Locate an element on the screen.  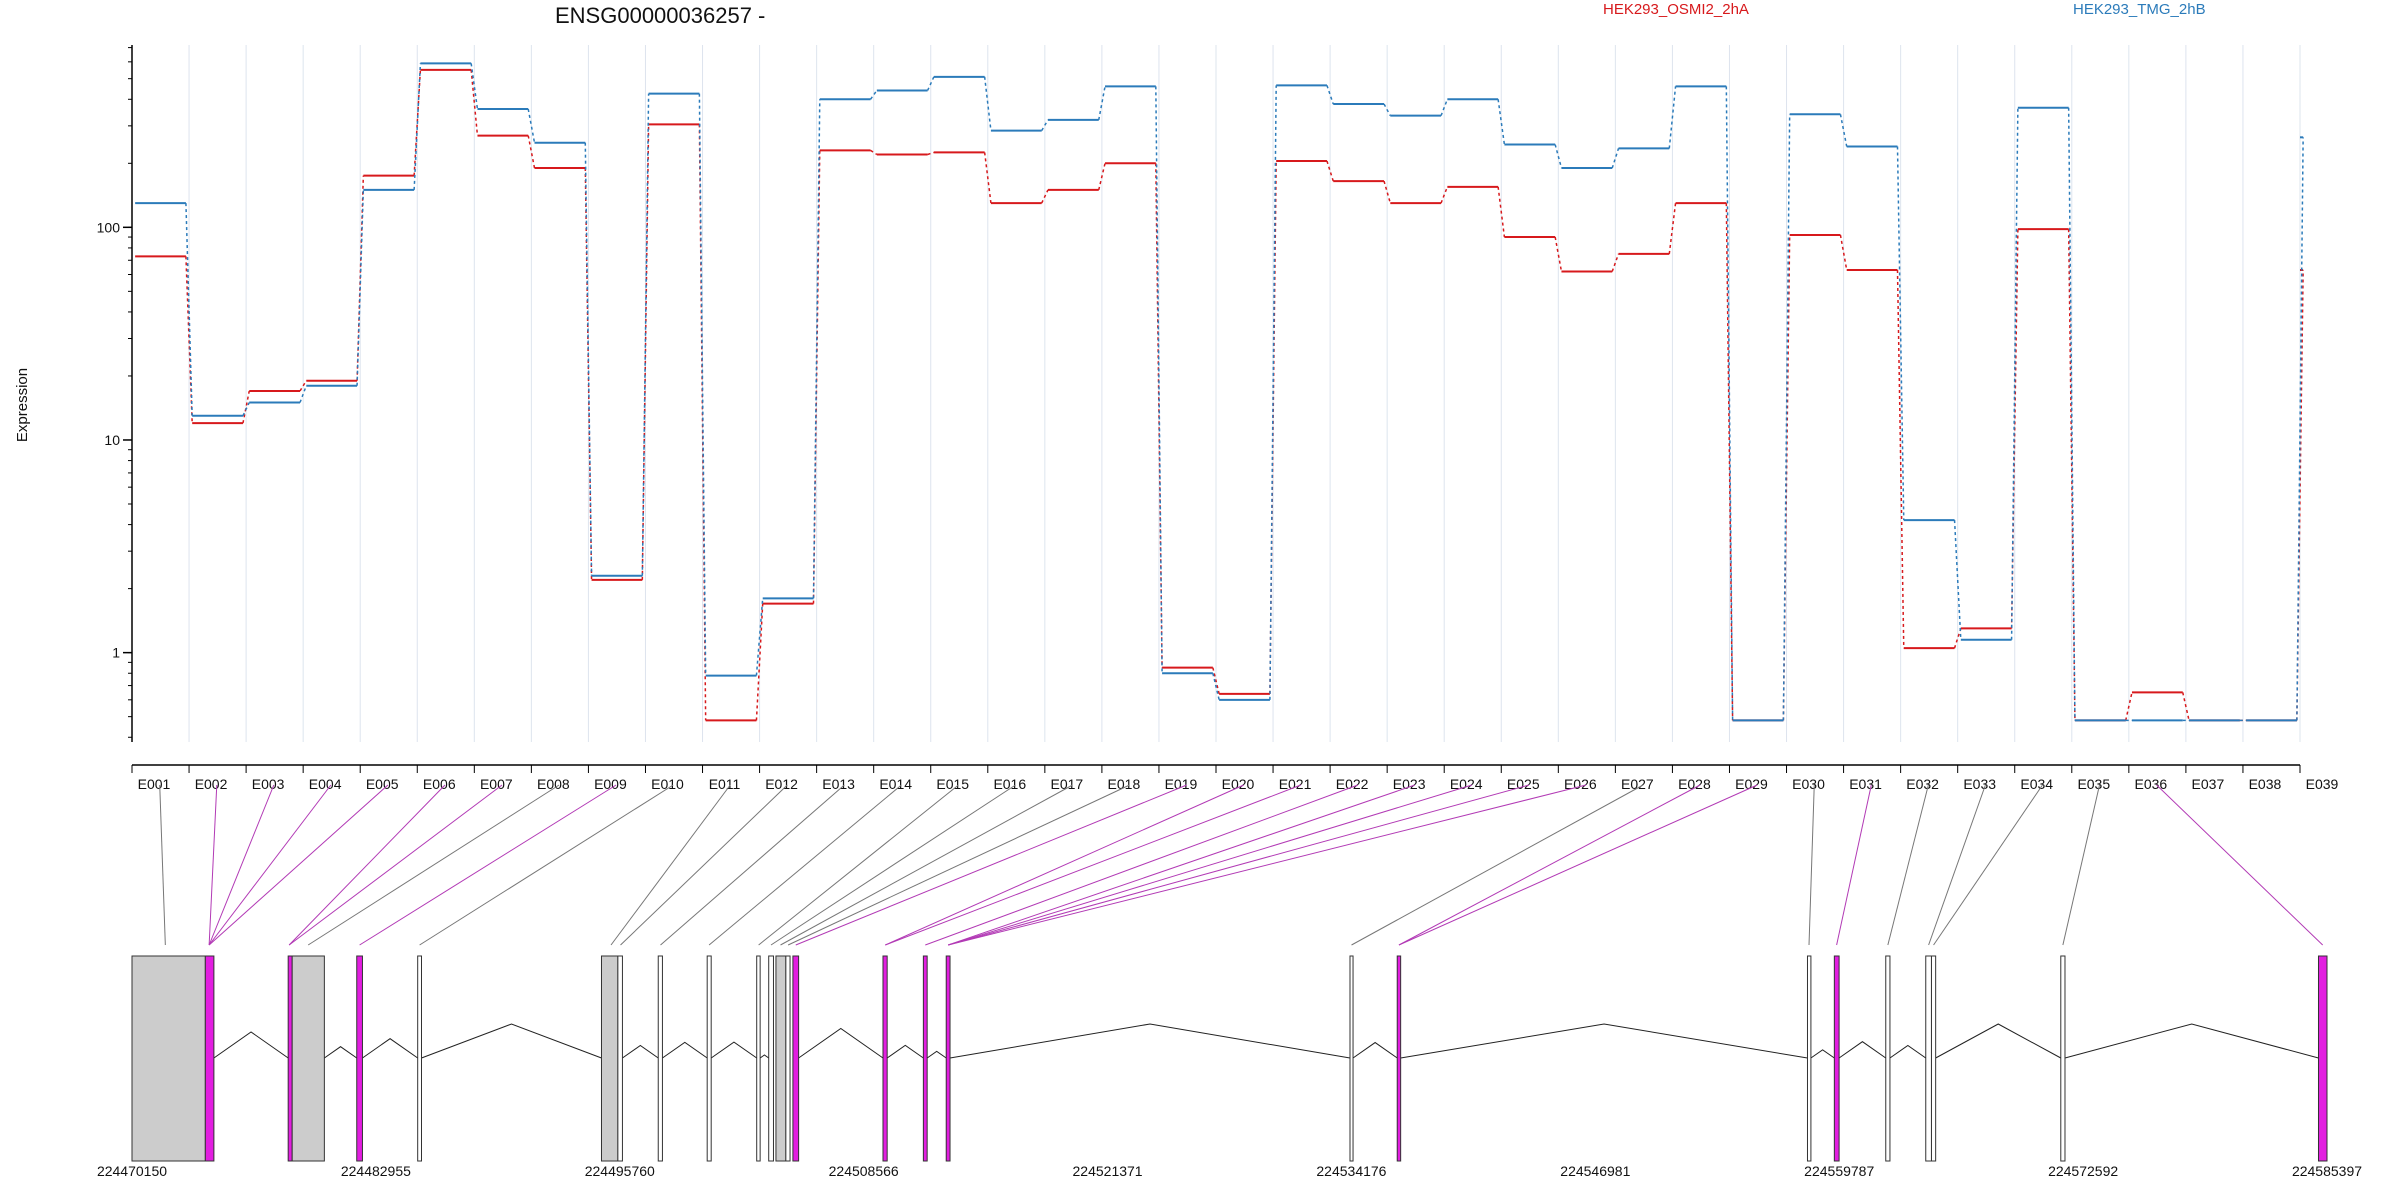
x-tick-label-E037: E037 is located at coordinates (2208, 784).